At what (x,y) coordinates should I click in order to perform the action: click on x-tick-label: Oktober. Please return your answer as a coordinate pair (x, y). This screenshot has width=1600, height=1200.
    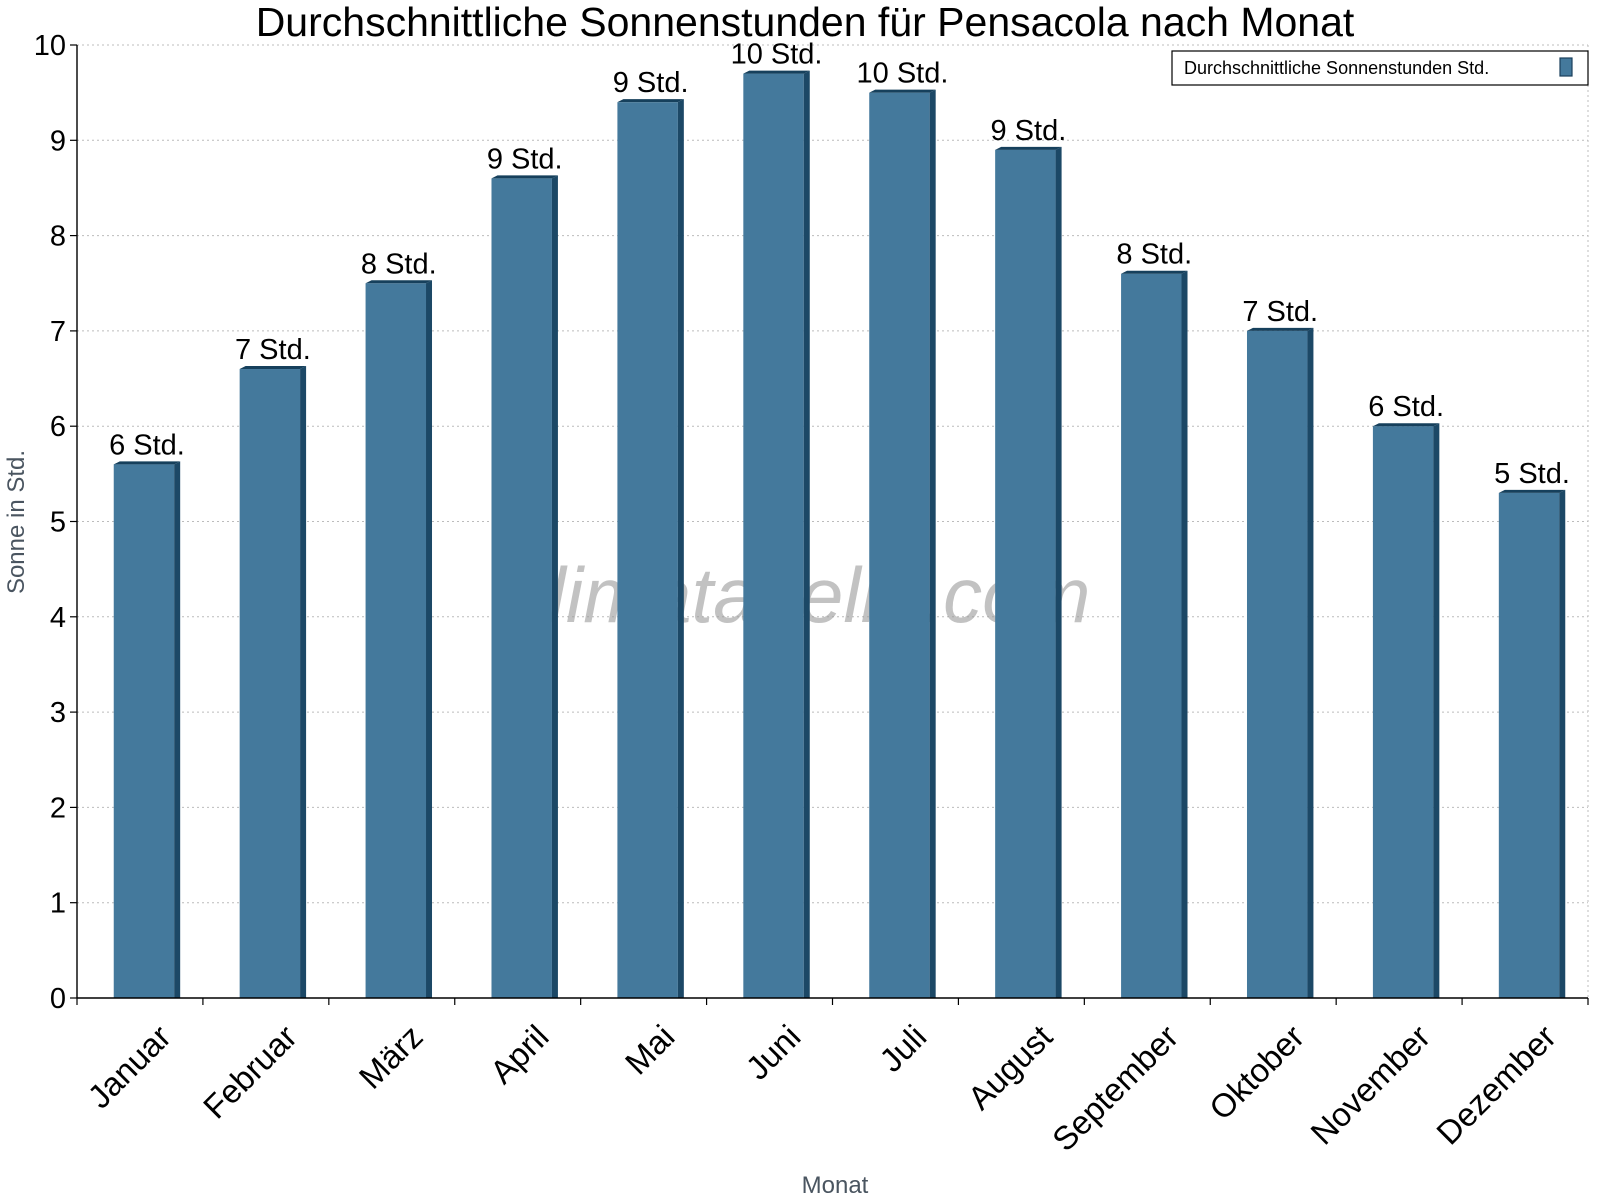
    Looking at the image, I should click on (1256, 1072).